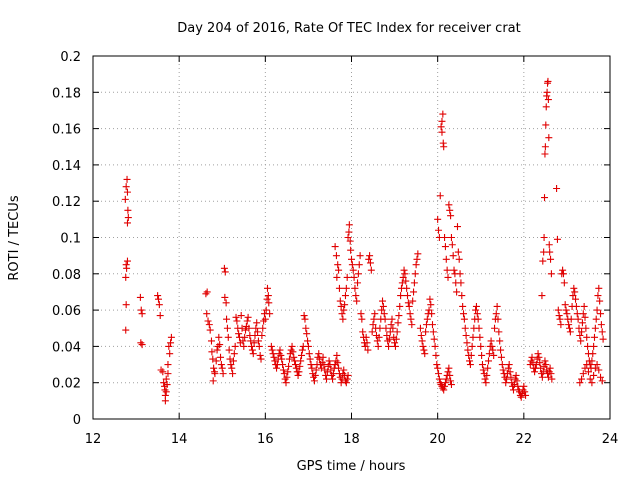  What do you see at coordinates (437, 439) in the screenshot?
I see `x-tick-label: 20` at bounding box center [437, 439].